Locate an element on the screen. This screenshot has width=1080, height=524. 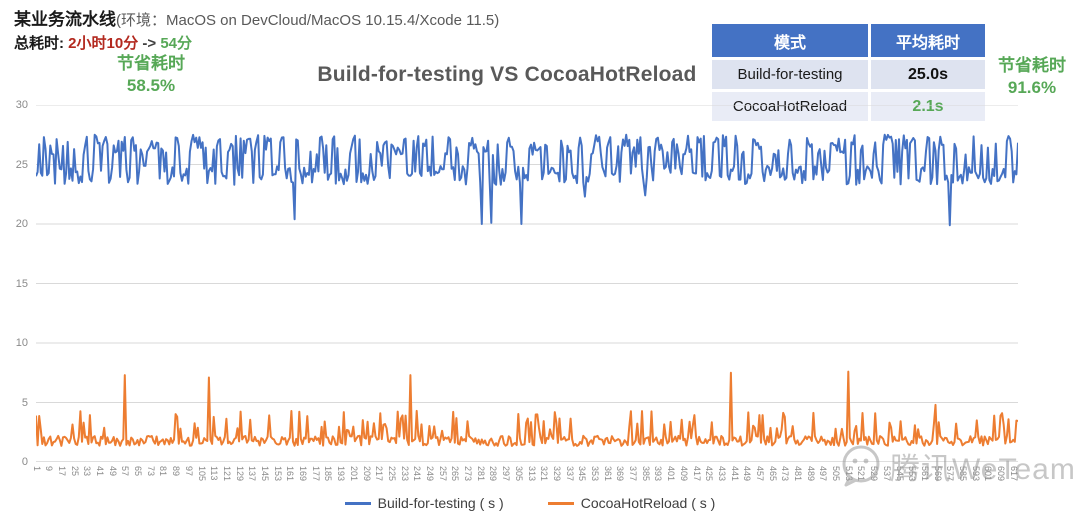
x-tick-label: 65 is located at coordinates (138, 471).